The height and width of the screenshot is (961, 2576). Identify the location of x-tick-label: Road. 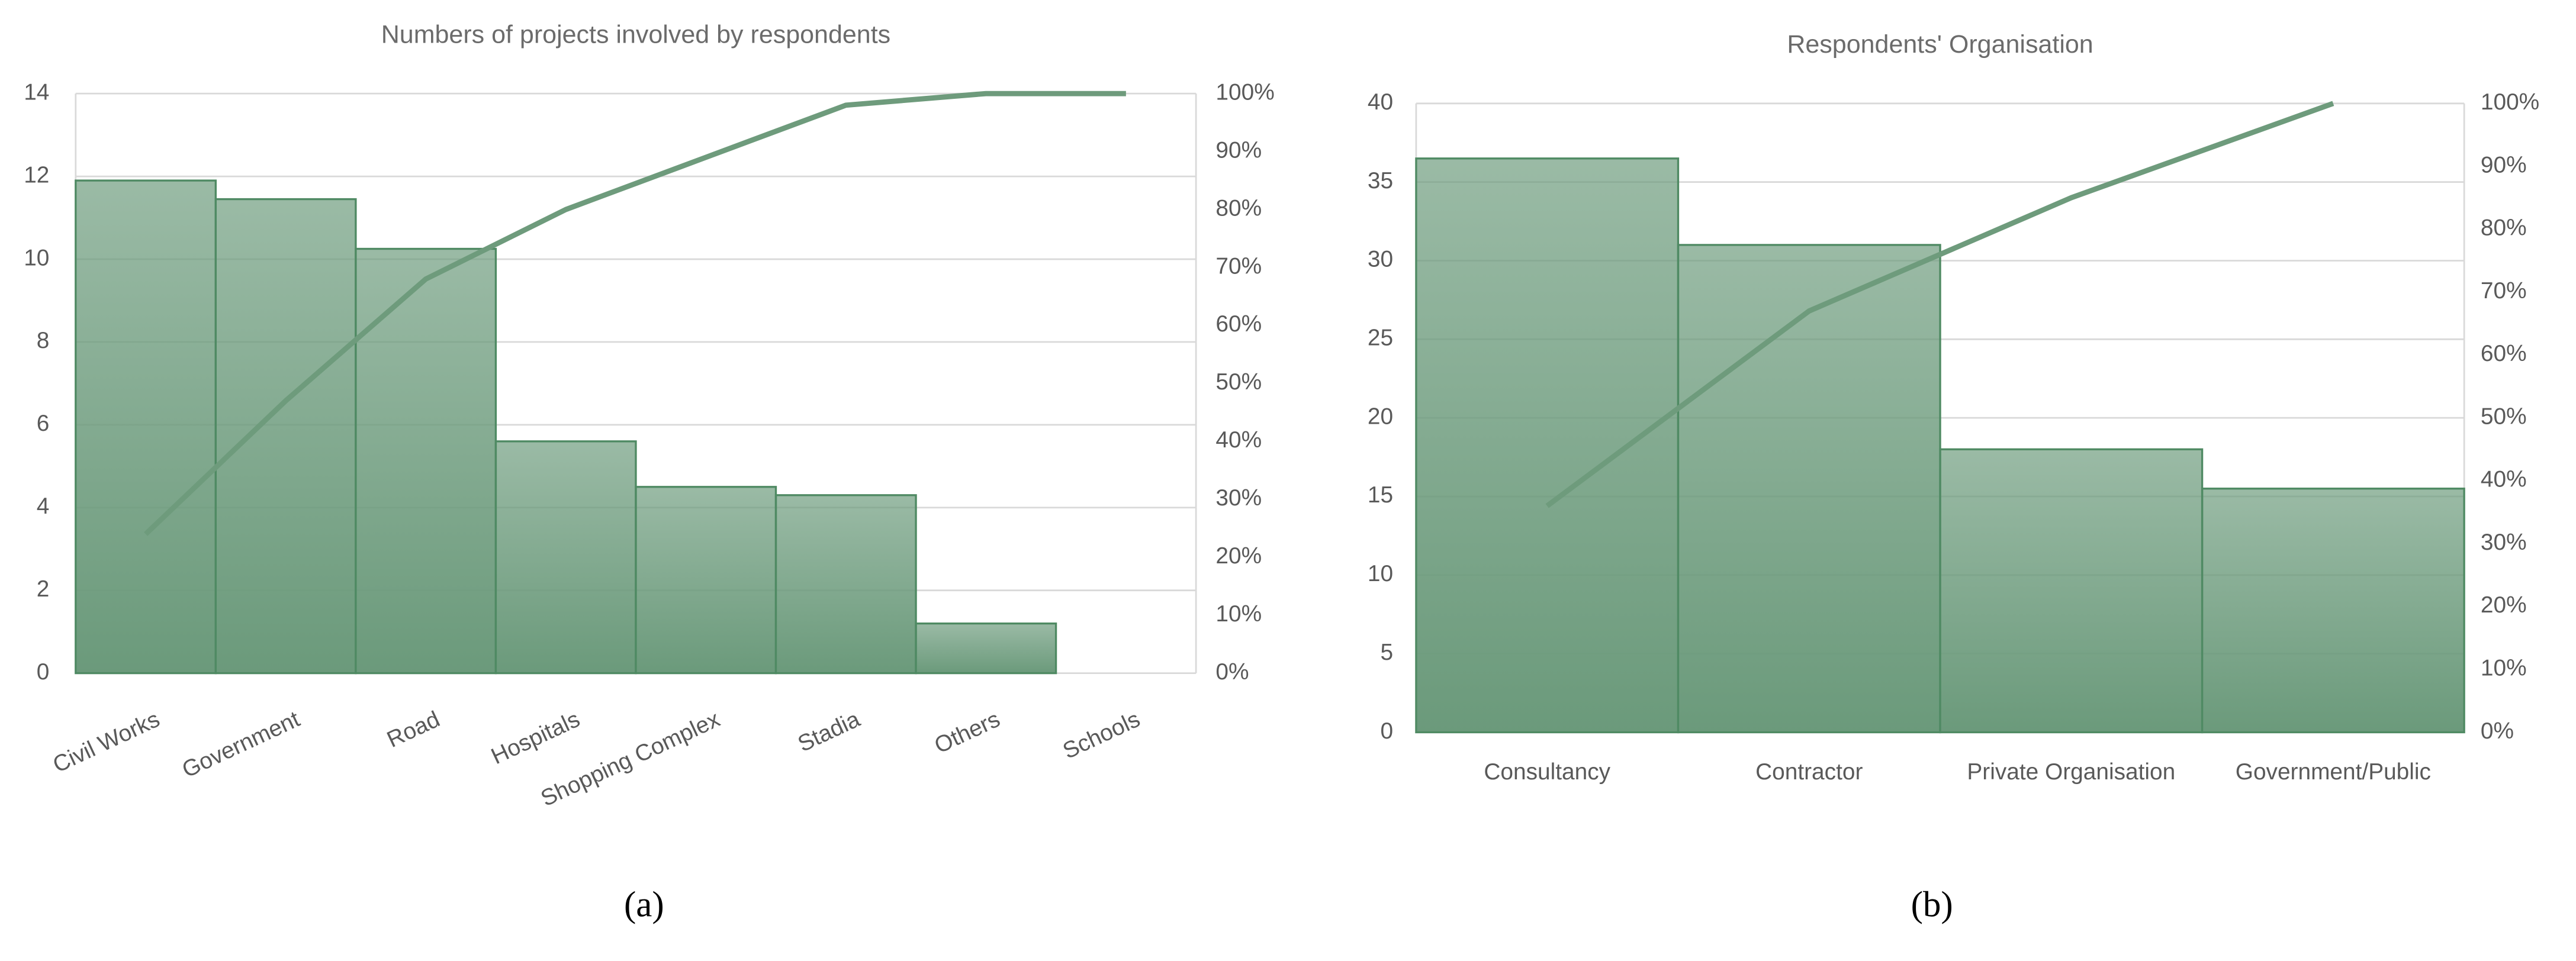
(413, 730).